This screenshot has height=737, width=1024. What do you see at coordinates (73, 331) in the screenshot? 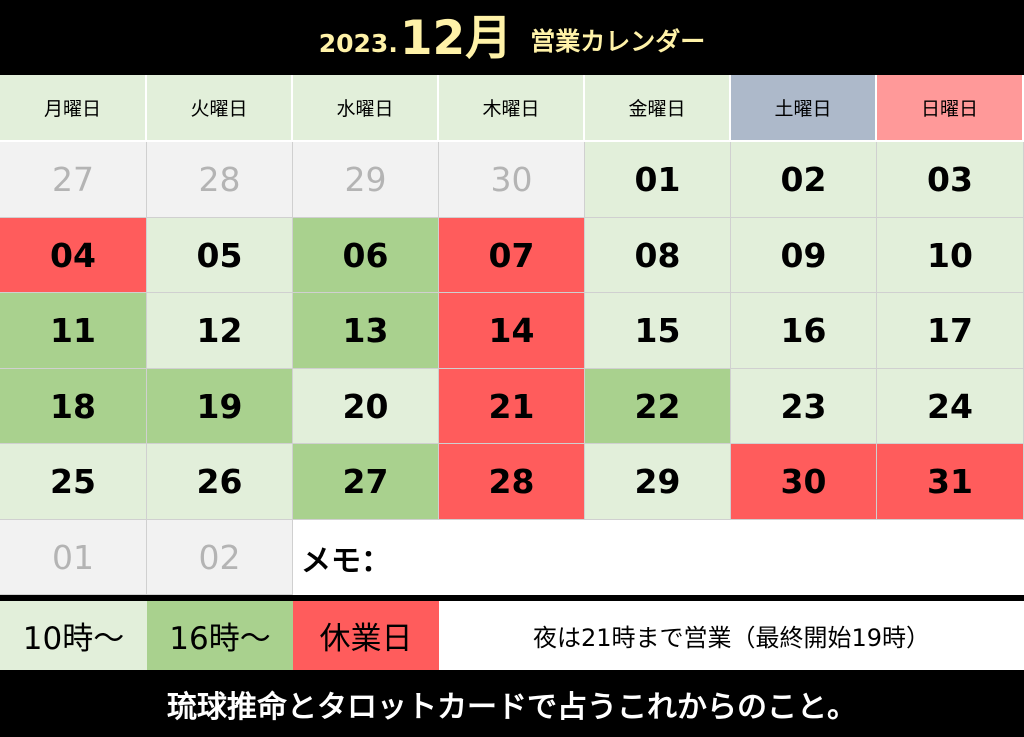
I see `day-cell: 11` at bounding box center [73, 331].